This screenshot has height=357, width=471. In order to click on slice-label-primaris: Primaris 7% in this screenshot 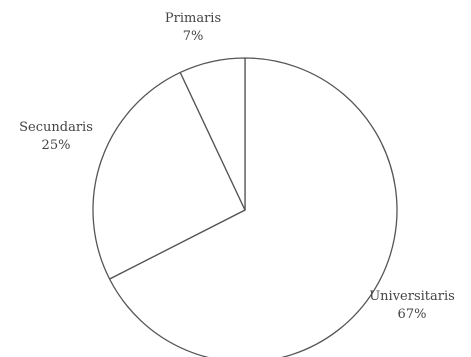, I will do `click(193, 27)`.